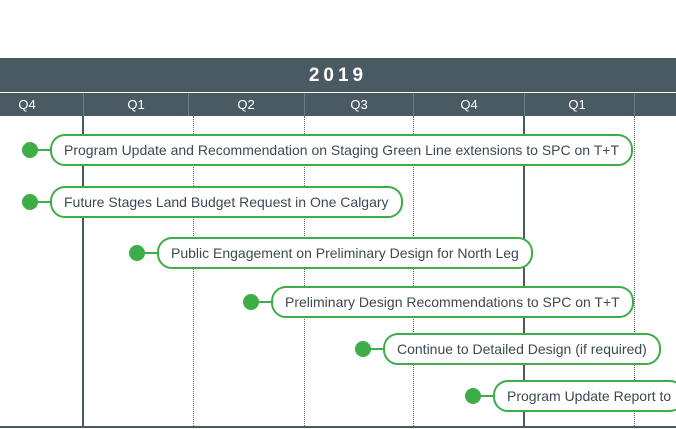 This screenshot has height=429, width=676. Describe the element at coordinates (359, 104) in the screenshot. I see `quarter-label: Q3` at that location.